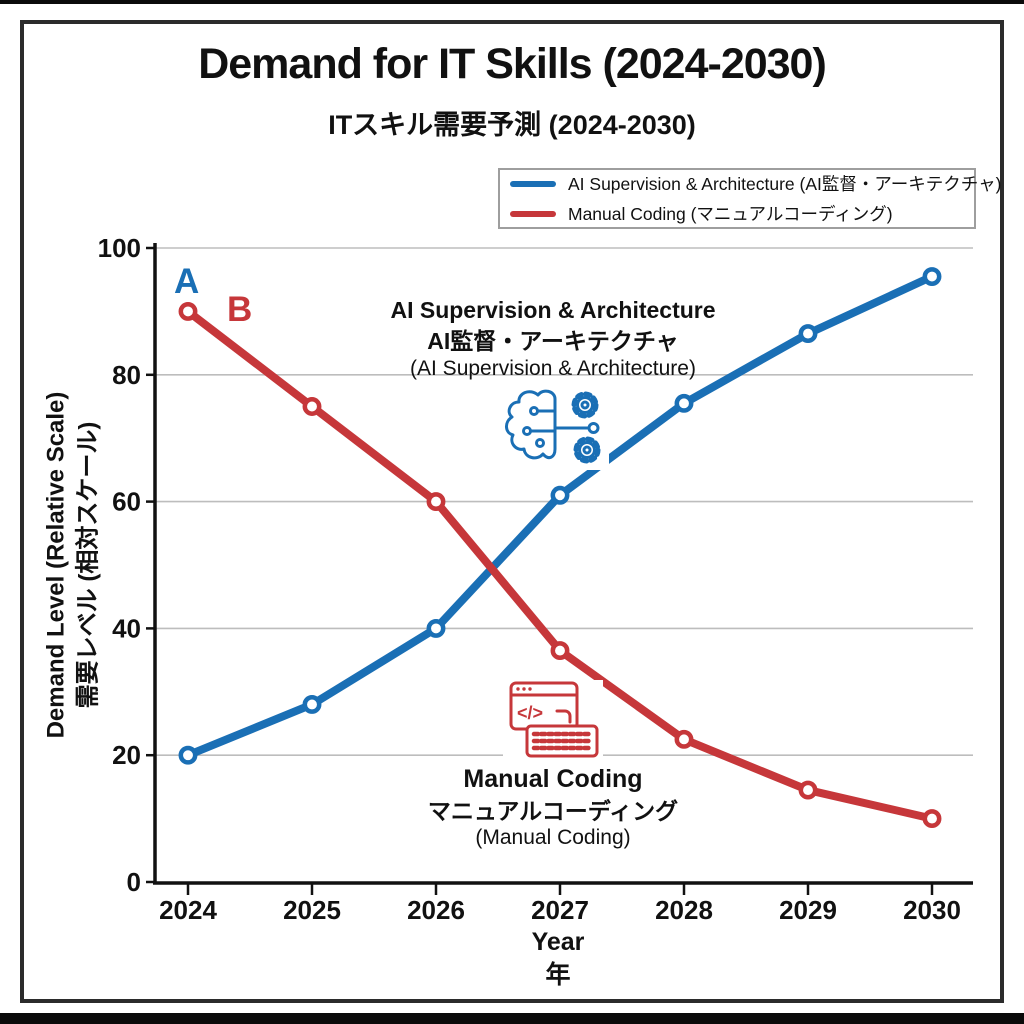 The width and height of the screenshot is (1024, 1024). What do you see at coordinates (558, 974) in the screenshot?
I see `x-axis-label-ja: 年` at bounding box center [558, 974].